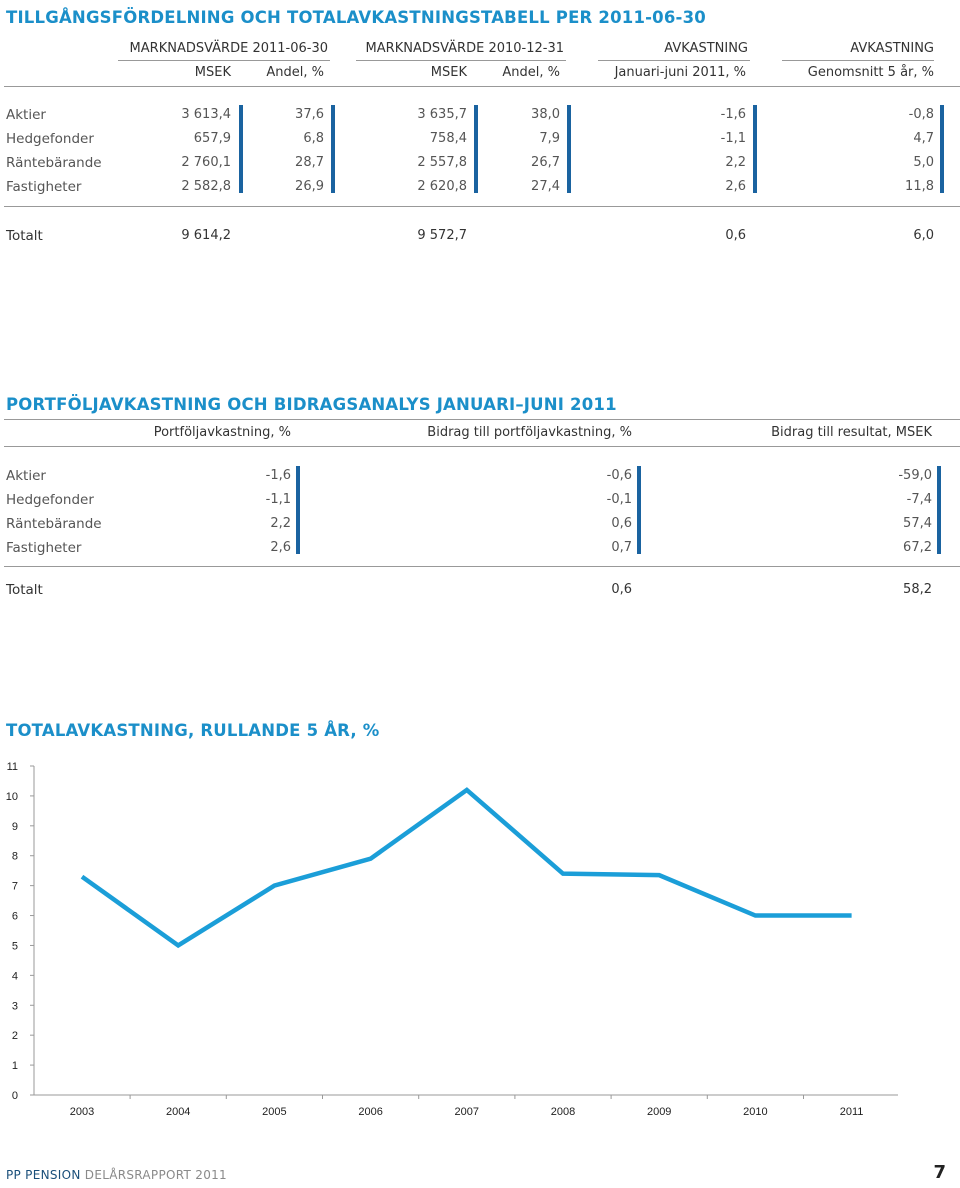 The image size is (960, 1188). I want to click on table1-cell: 5,0, so click(923, 162).